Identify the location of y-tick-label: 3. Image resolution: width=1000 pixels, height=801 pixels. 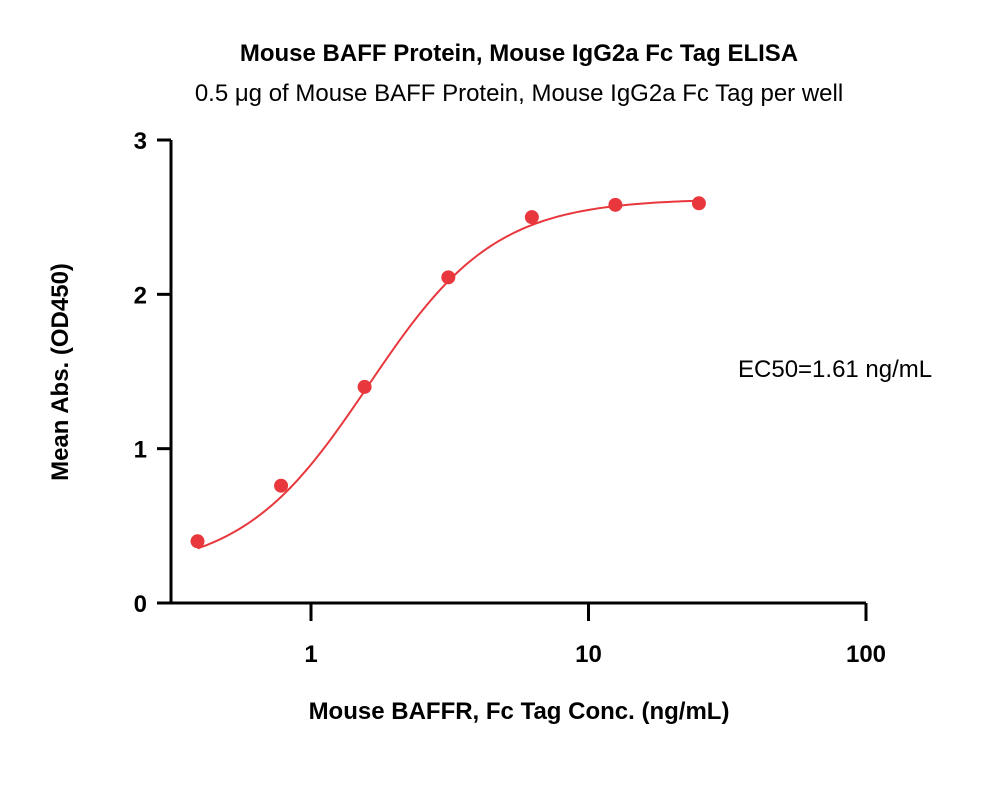
(140, 141).